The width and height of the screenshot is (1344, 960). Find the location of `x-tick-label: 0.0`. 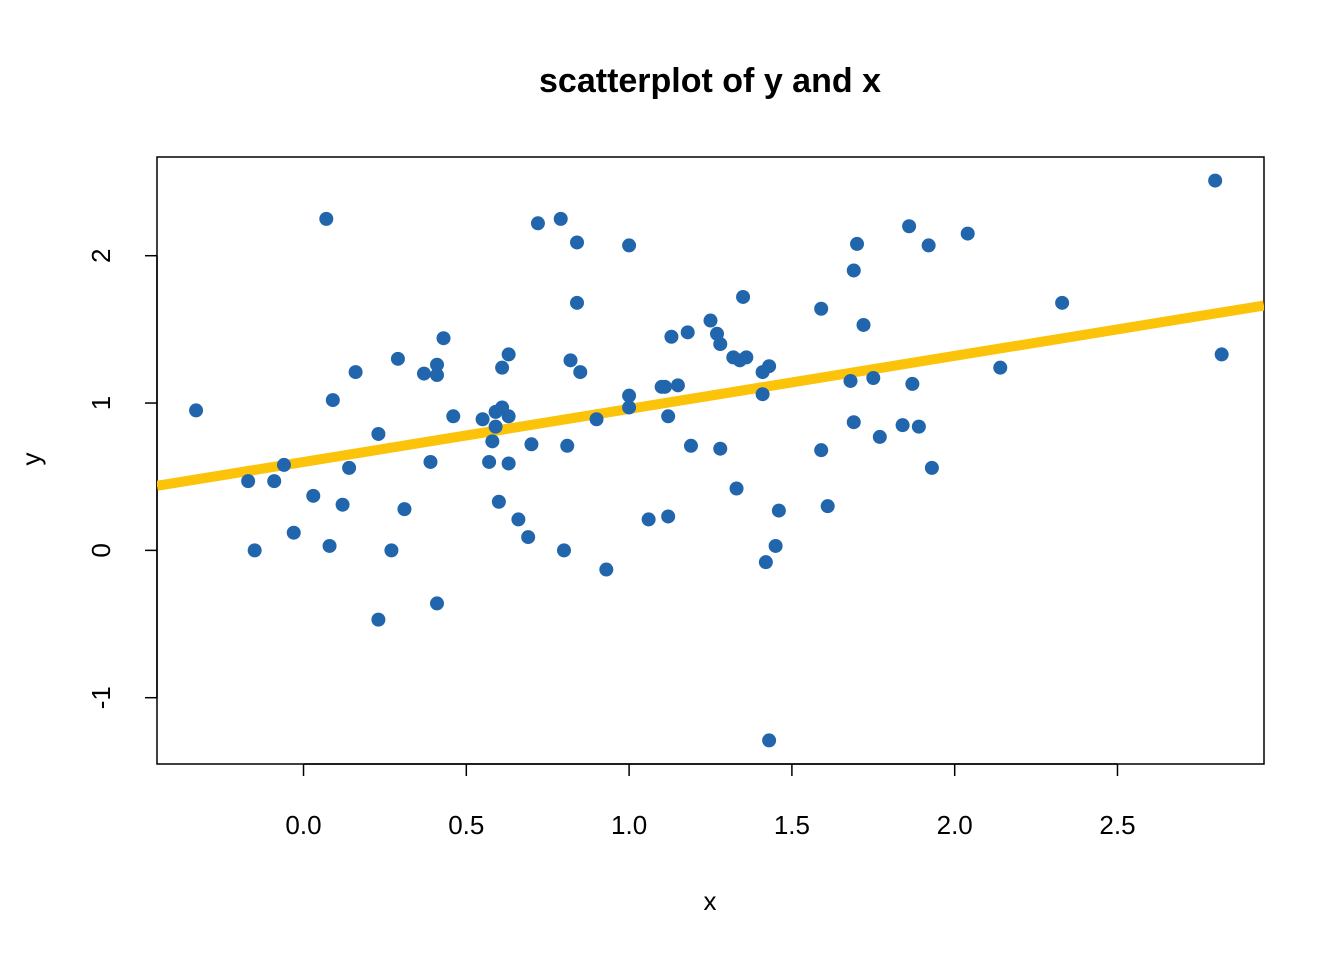

x-tick-label: 0.0 is located at coordinates (303, 825).